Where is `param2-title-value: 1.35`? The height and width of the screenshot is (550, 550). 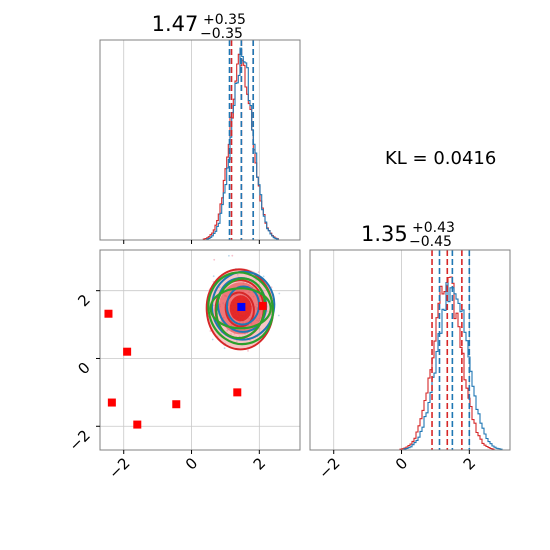
param2-title-value: 1.35 is located at coordinates (384, 234).